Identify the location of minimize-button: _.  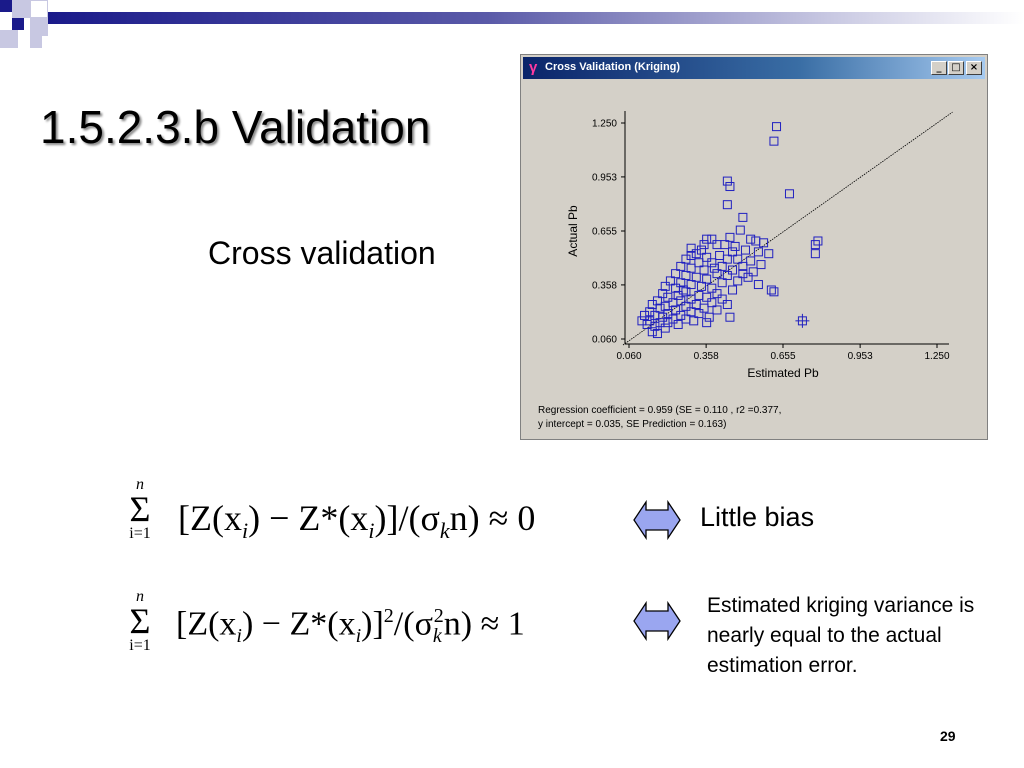
(939, 68).